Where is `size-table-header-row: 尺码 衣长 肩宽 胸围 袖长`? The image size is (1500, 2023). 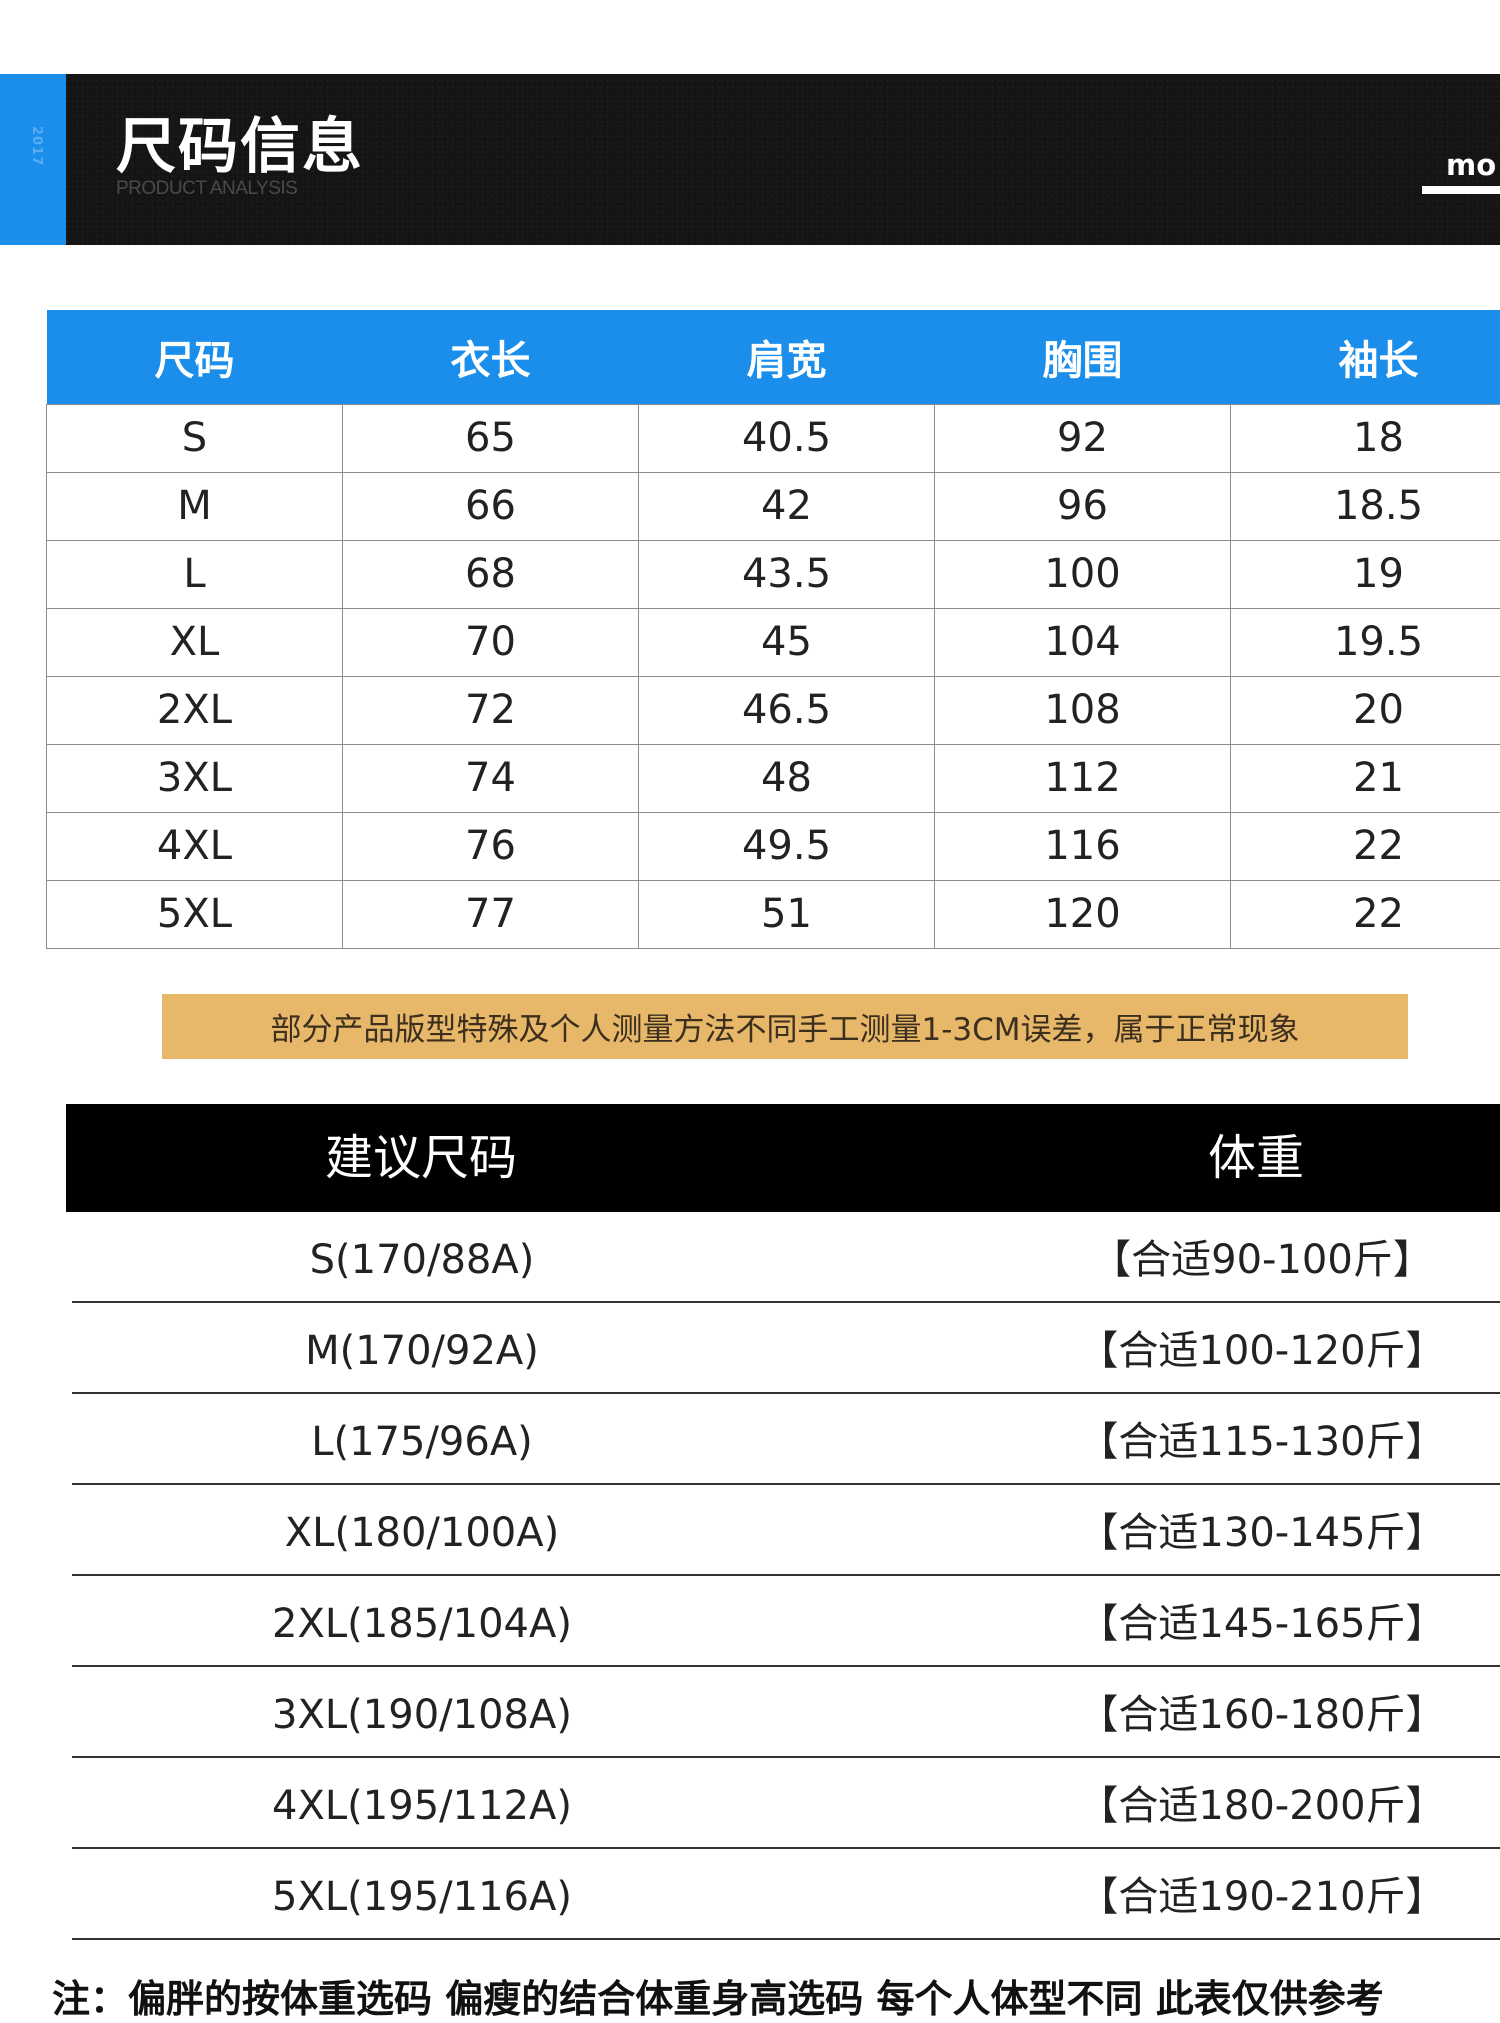
size-table-header-row: 尺码 衣长 肩宽 胸围 袖长 is located at coordinates (773, 357).